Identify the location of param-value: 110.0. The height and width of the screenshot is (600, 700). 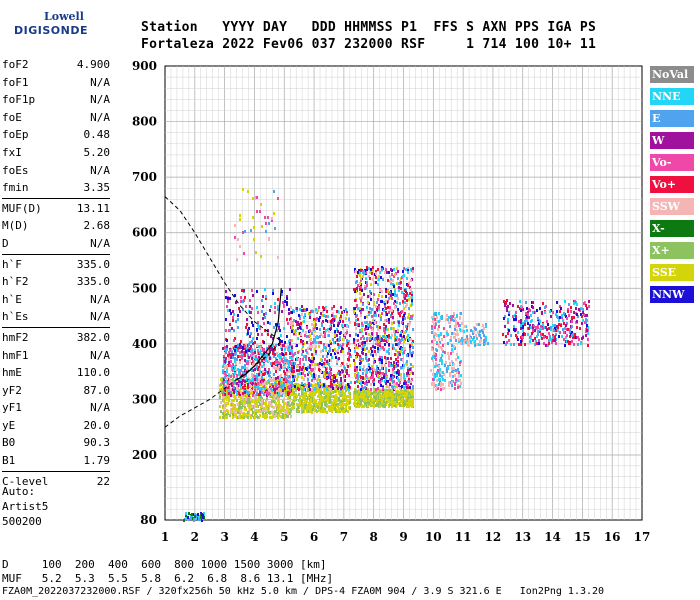
(93, 373).